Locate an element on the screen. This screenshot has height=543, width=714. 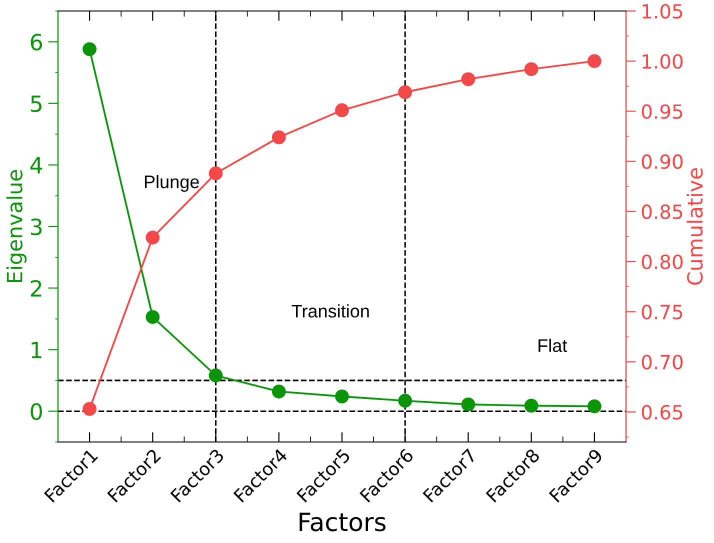
y2-axis-title: Cumulative is located at coordinates (694, 226).